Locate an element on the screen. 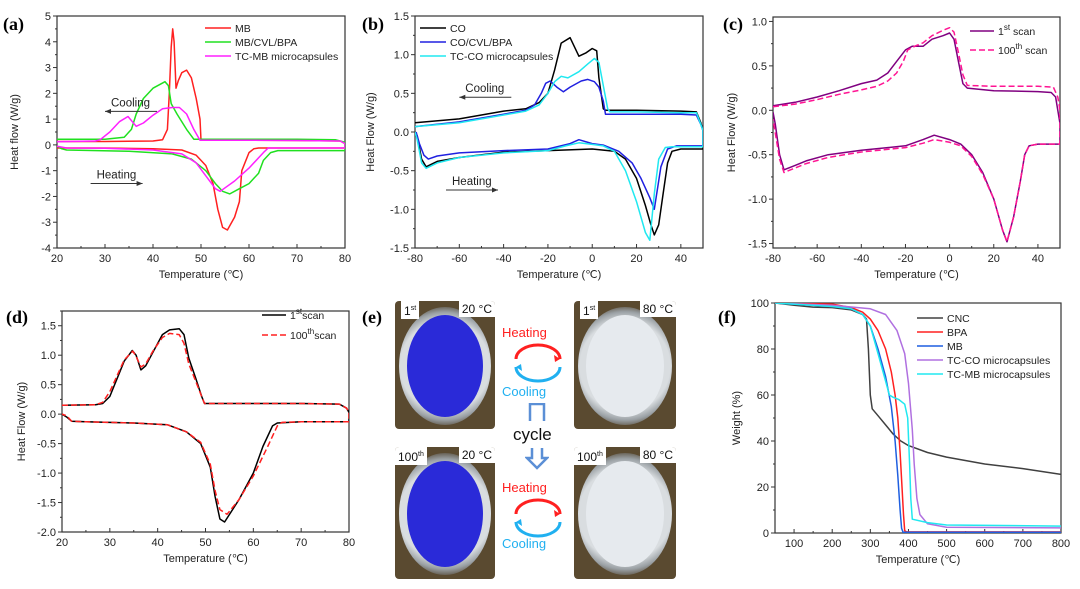  y-tick-label: 20 is located at coordinates (763, 488).